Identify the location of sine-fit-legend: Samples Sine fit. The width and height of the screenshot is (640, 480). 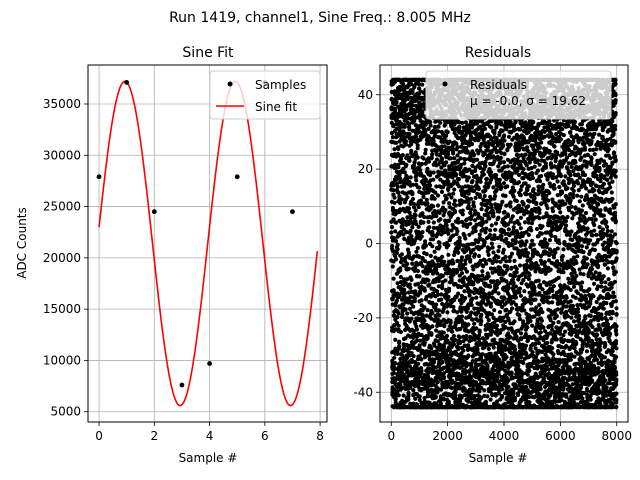
(265, 95).